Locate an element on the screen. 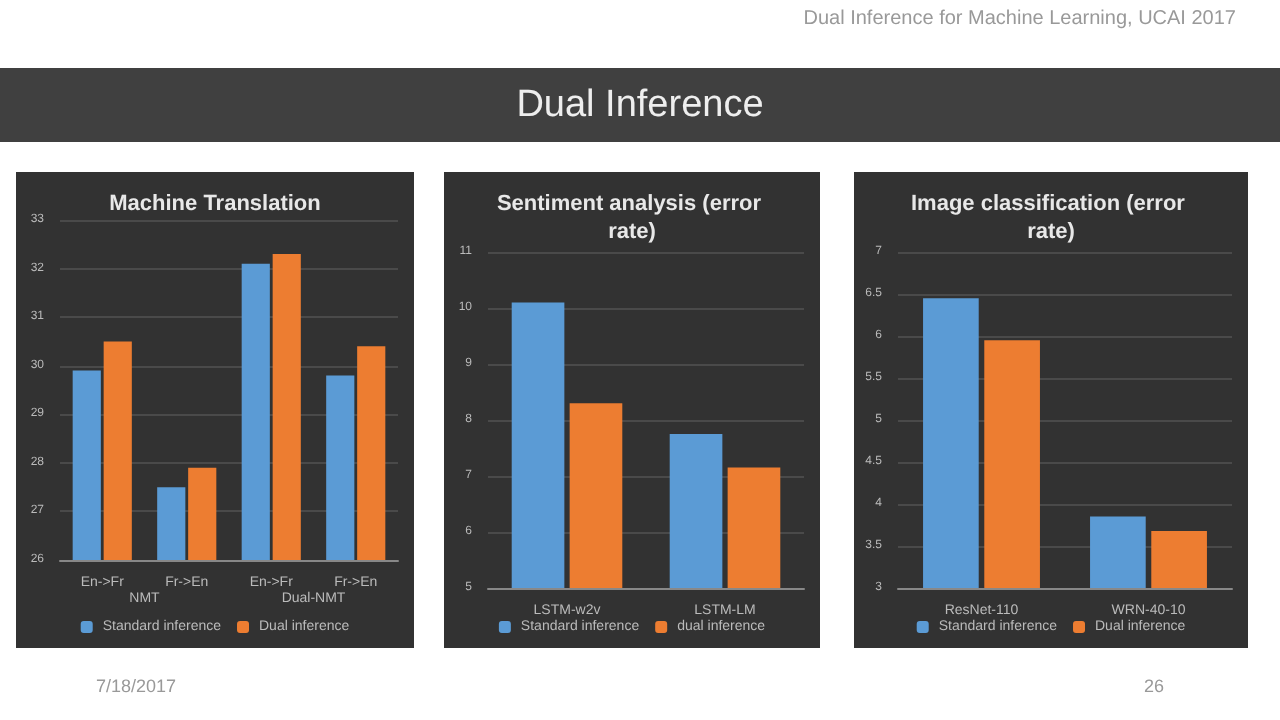 The image size is (1280, 720). text: Dual Inference is located at coordinates (640, 105).